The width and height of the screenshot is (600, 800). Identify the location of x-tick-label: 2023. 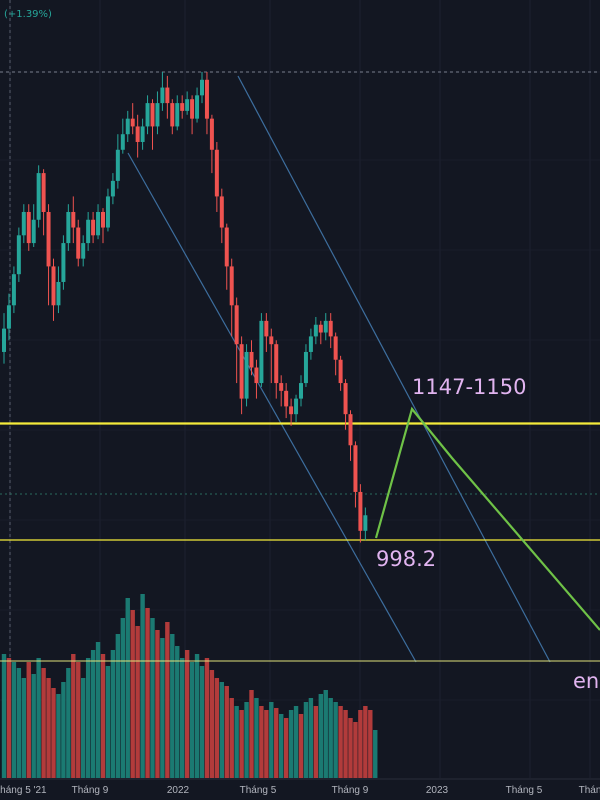
(437, 790).